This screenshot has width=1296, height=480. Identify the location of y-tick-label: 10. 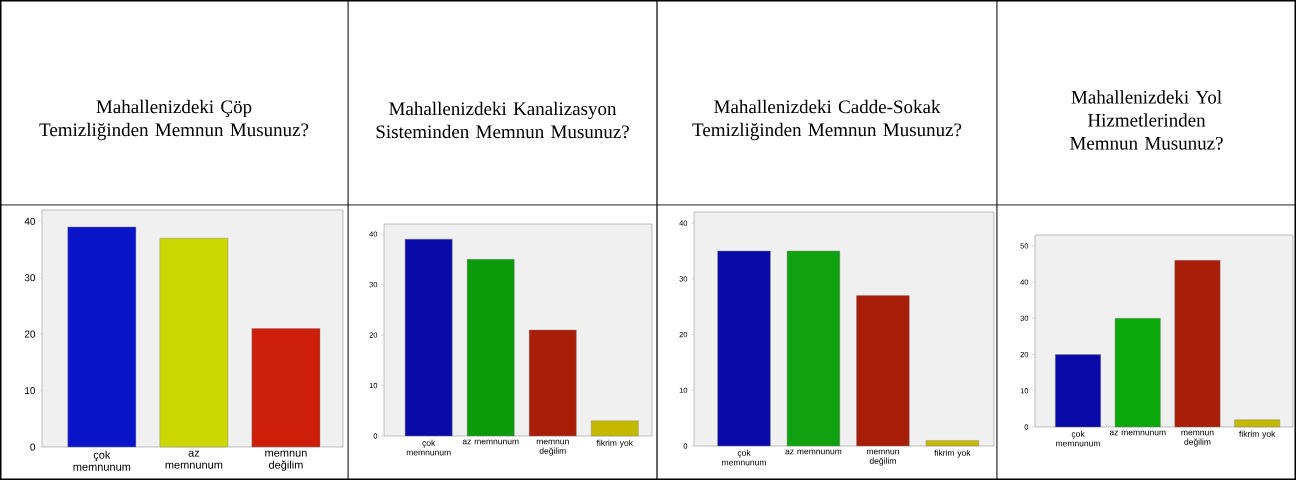
(30, 391).